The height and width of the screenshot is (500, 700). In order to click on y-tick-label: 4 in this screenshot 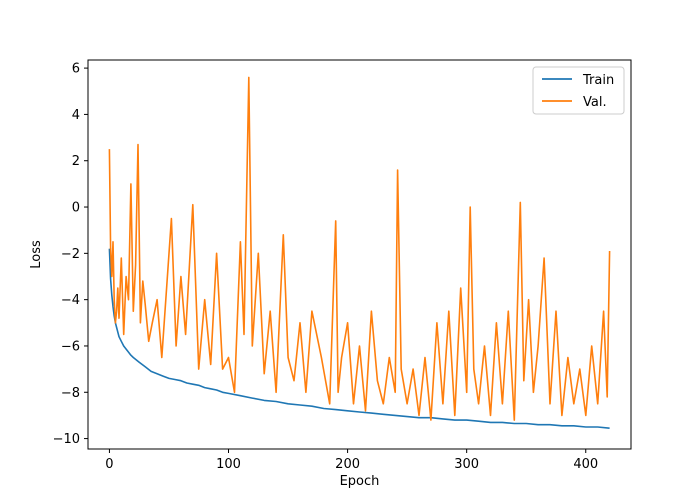, I will do `click(76, 115)`.